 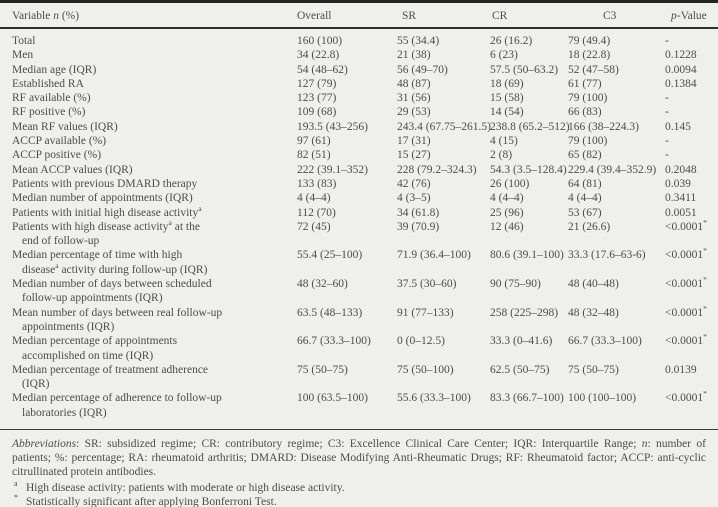 What do you see at coordinates (585, 112) in the screenshot?
I see `cell-c3: 66 (83)` at bounding box center [585, 112].